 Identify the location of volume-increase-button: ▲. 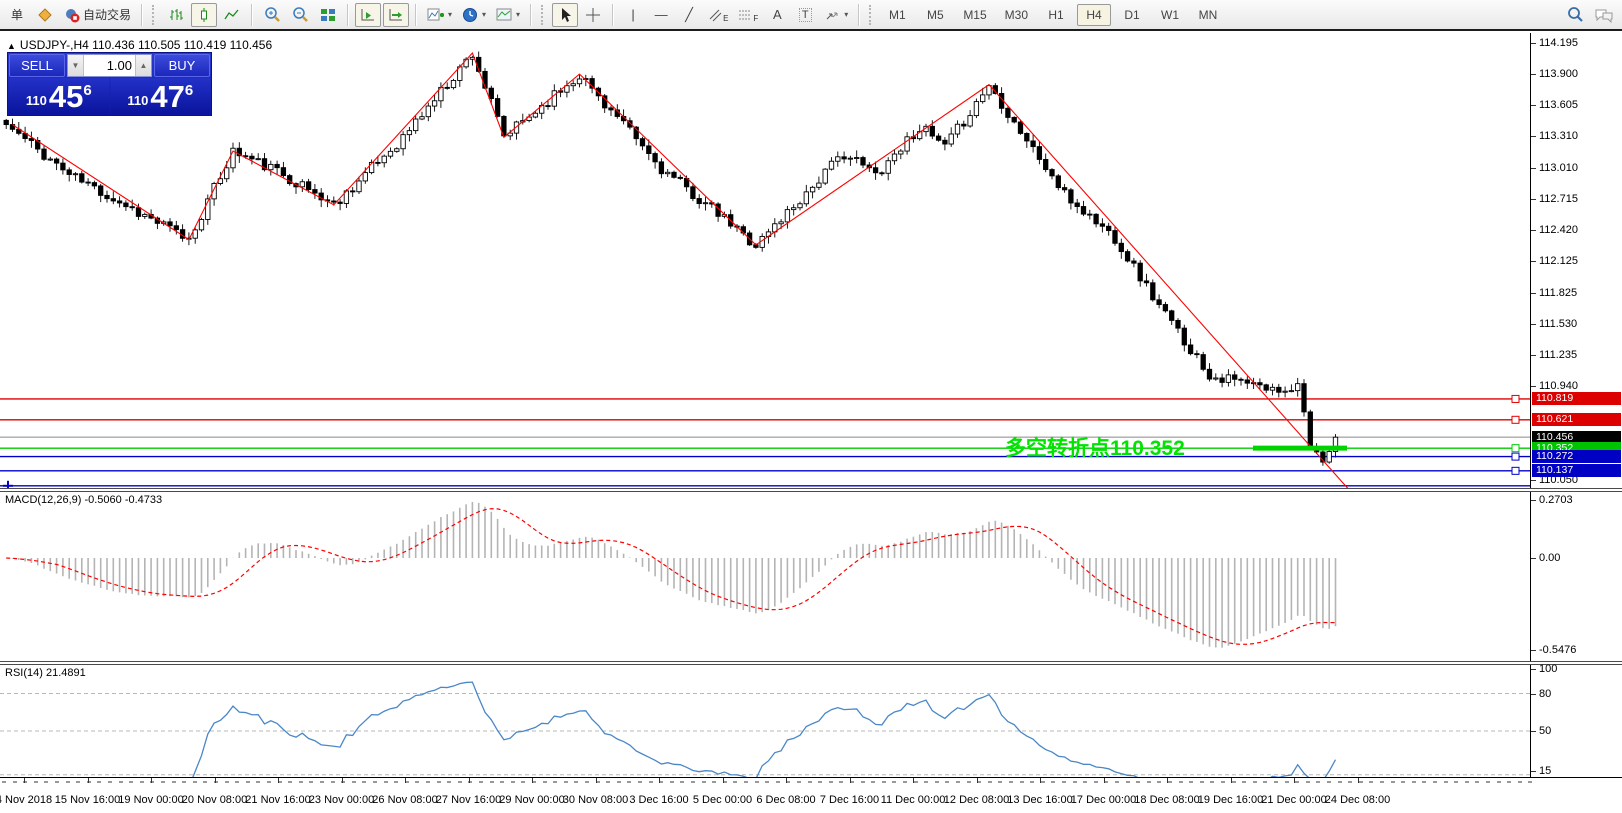
(143, 65).